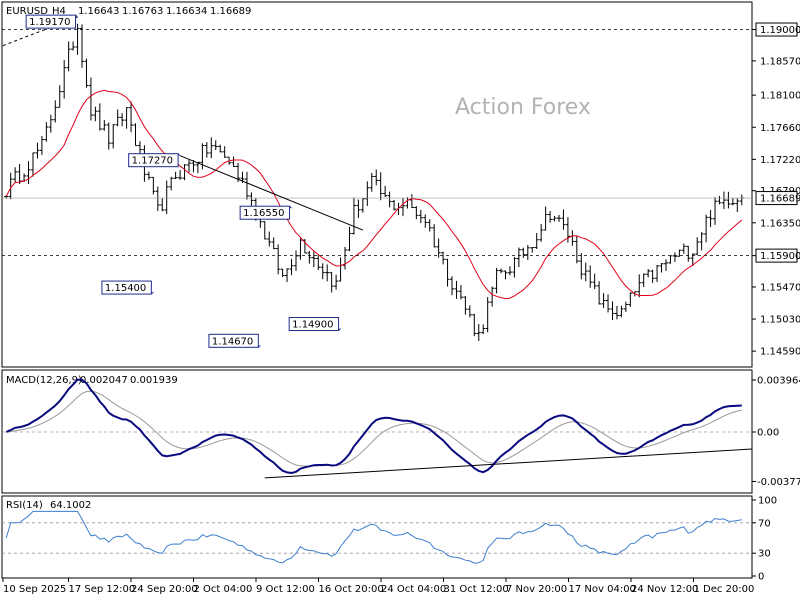 The image size is (800, 600). What do you see at coordinates (780, 287) in the screenshot?
I see `price-tick-label-8: 1.15470` at bounding box center [780, 287].